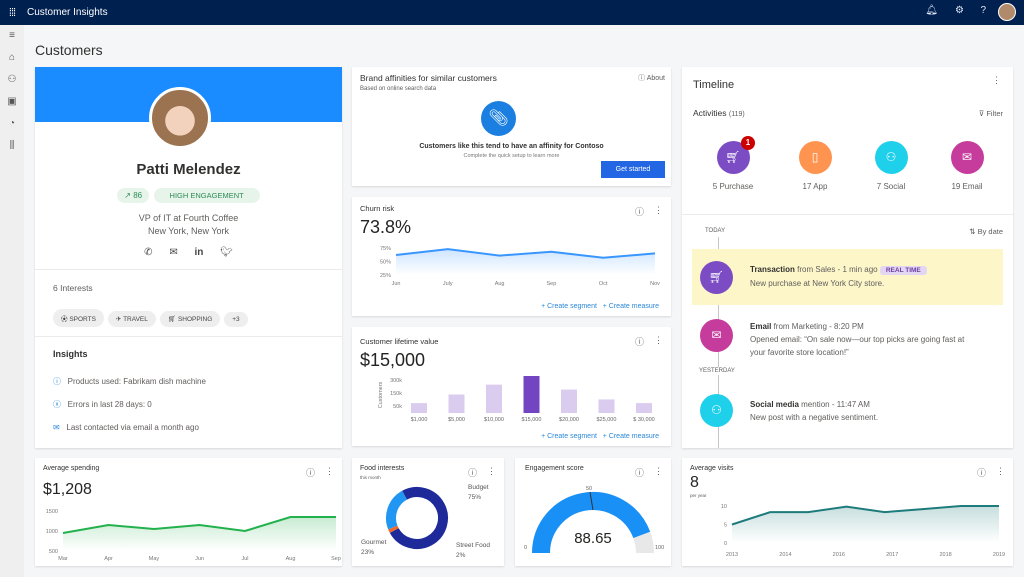 This screenshot has height=577, width=1024. Describe the element at coordinates (945, 555) in the screenshot. I see `x-tick-label: 2018` at that location.